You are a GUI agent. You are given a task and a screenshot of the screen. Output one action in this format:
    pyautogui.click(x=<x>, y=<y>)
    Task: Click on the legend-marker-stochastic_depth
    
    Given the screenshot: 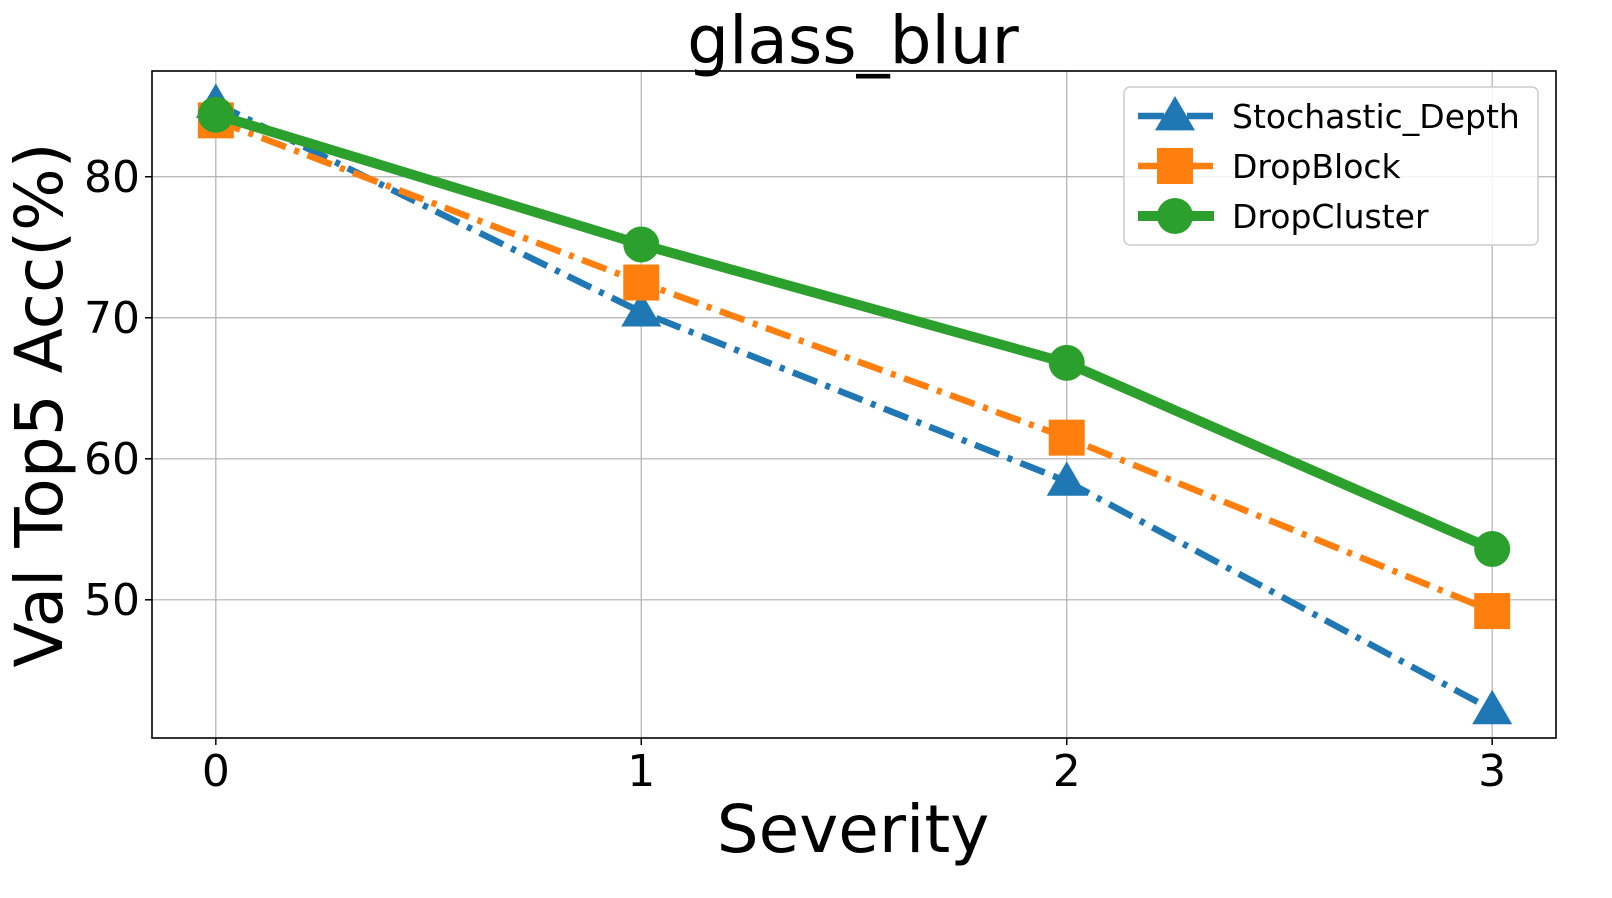 What is the action you would take?
    pyautogui.click(x=1175, y=113)
    